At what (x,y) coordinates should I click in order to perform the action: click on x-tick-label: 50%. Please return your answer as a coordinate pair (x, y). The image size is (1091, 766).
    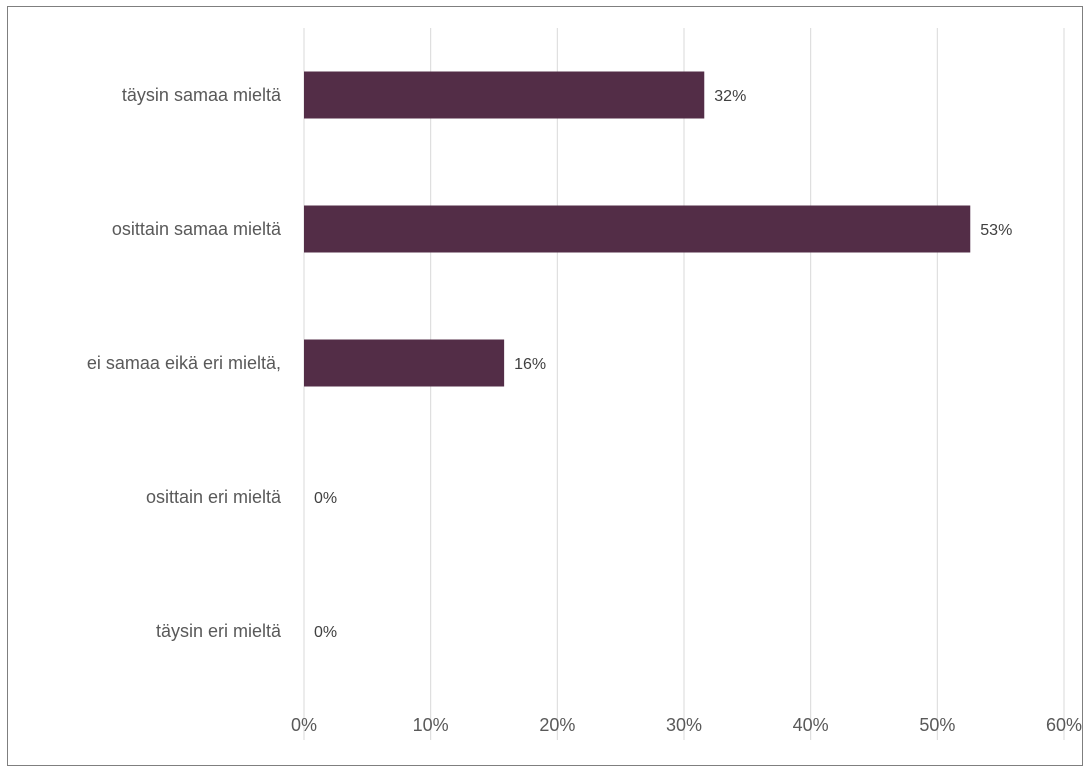
    Looking at the image, I should click on (937, 725).